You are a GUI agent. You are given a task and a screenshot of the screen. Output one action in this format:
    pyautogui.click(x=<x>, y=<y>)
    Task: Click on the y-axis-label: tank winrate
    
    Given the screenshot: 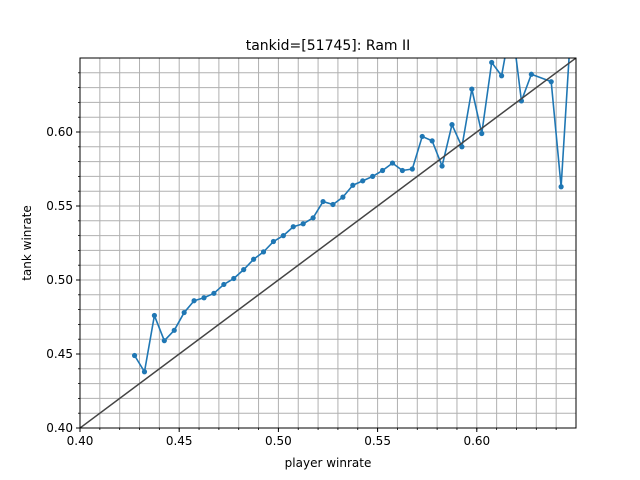 What is the action you would take?
    pyautogui.click(x=27, y=243)
    